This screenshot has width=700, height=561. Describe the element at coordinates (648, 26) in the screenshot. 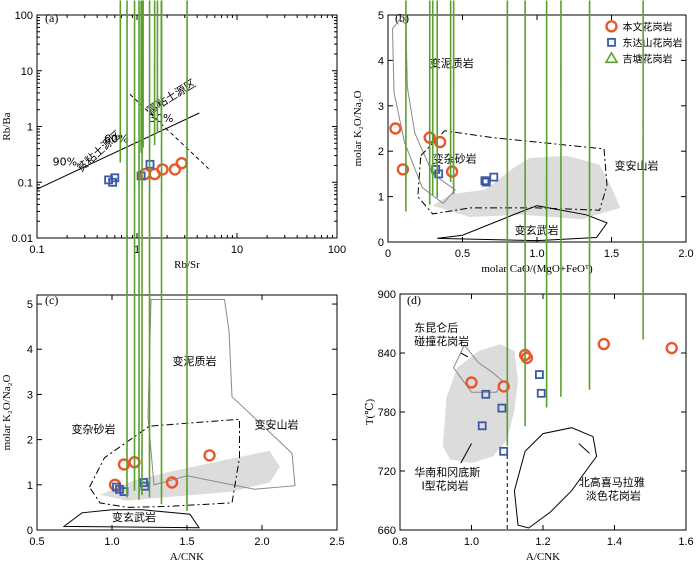

I see `legend-label: 本文花岗岩` at that location.